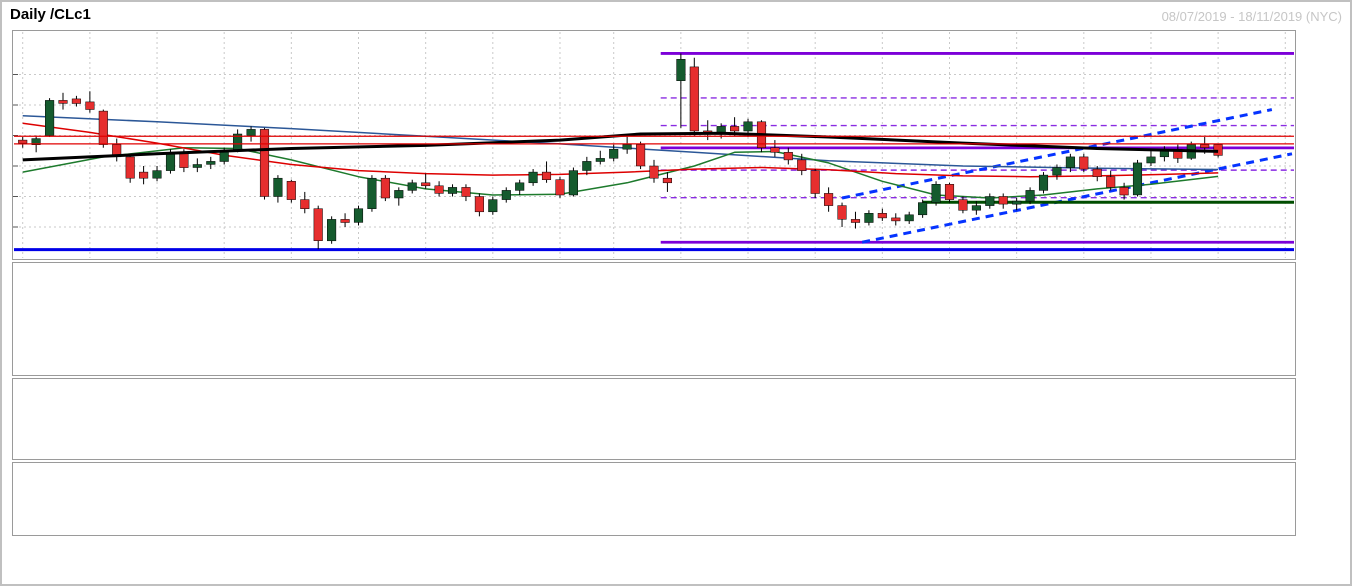  I want to click on page-title: Daily /CLc1, so click(50, 14).